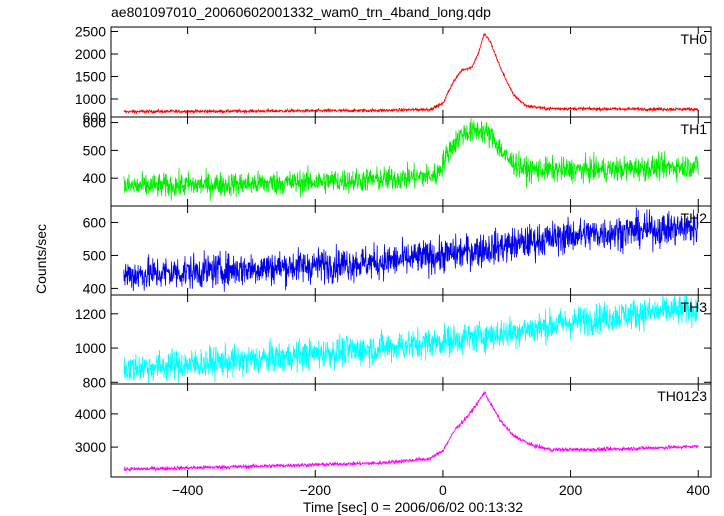  What do you see at coordinates (90, 314) in the screenshot?
I see `y-tick-label: 1200` at bounding box center [90, 314].